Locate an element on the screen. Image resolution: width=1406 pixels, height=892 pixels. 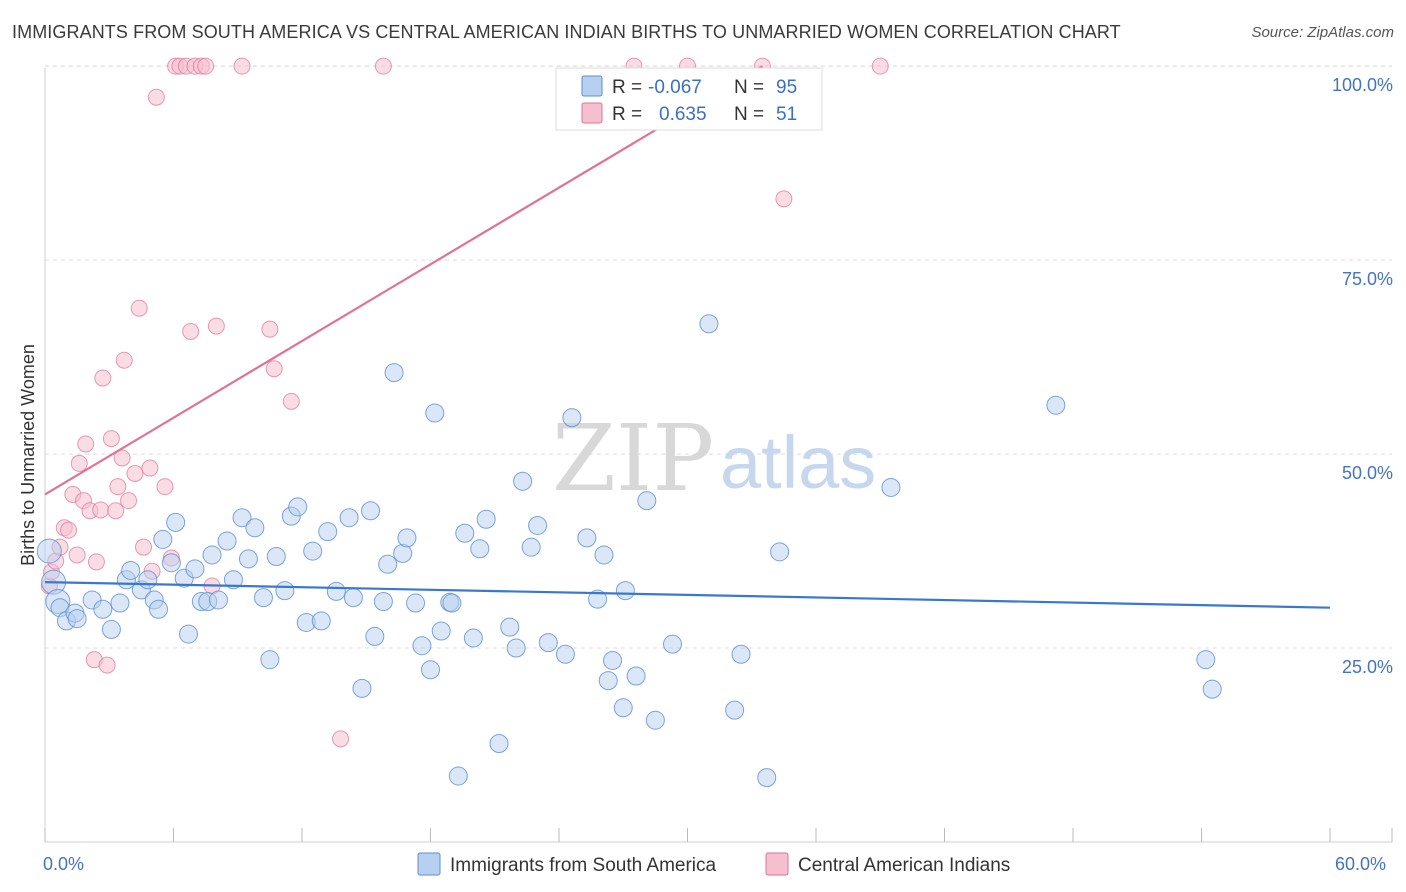
legend-r-value-1: -0.067 is located at coordinates (675, 87).